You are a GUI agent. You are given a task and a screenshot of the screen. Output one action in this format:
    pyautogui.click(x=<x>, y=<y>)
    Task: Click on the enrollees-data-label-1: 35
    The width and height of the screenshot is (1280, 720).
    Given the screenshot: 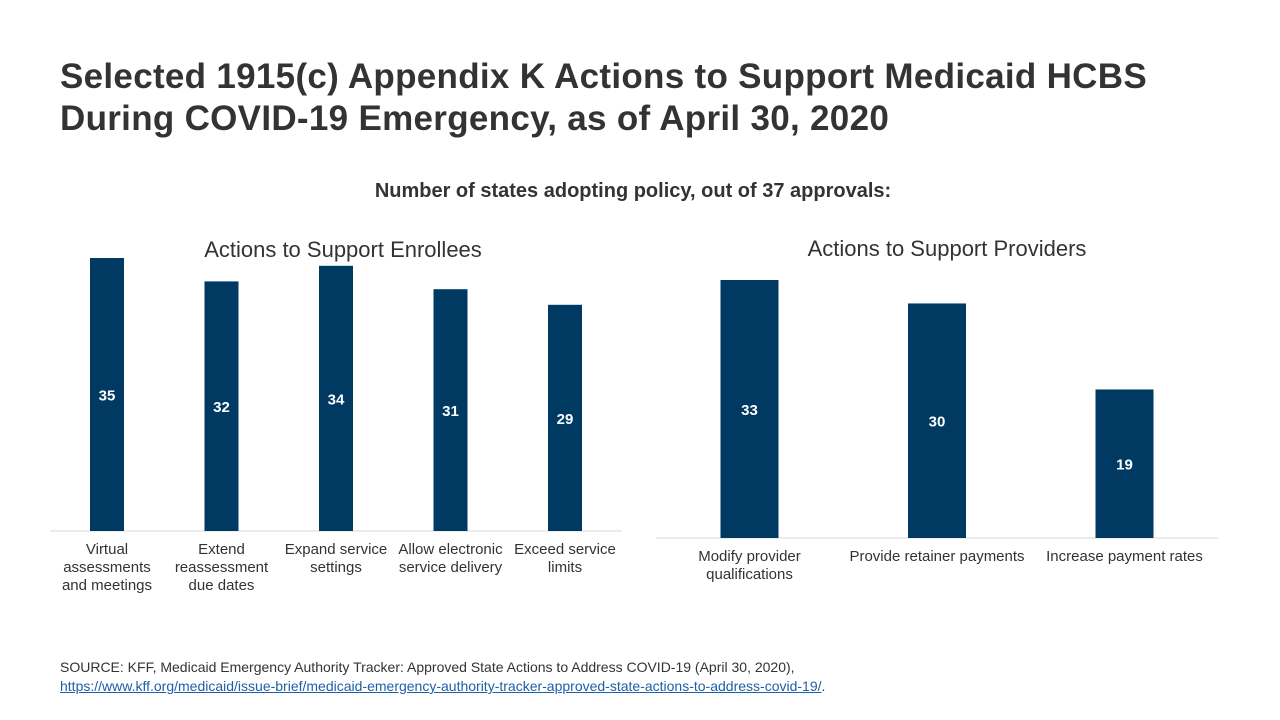 What is the action you would take?
    pyautogui.click(x=107, y=396)
    